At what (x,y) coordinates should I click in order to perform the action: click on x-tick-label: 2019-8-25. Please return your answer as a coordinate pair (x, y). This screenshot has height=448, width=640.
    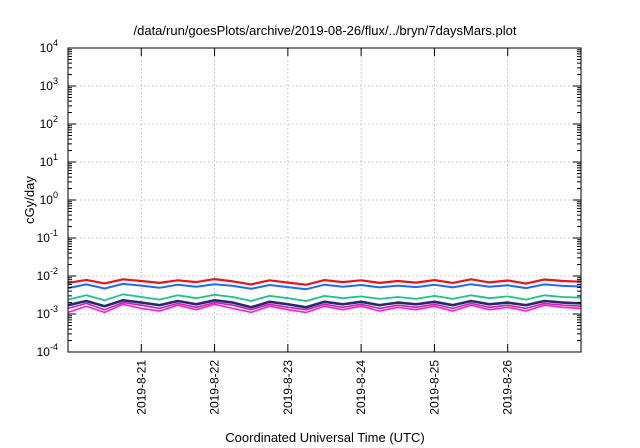
    Looking at the image, I should click on (434, 387).